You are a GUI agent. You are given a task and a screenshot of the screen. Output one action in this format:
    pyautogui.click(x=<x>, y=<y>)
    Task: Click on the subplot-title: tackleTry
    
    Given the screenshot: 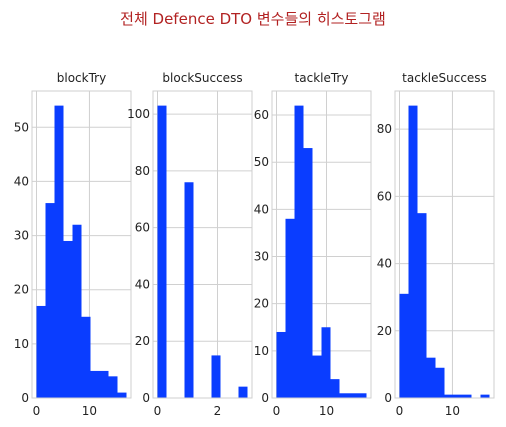 What is the action you would take?
    pyautogui.click(x=322, y=78)
    